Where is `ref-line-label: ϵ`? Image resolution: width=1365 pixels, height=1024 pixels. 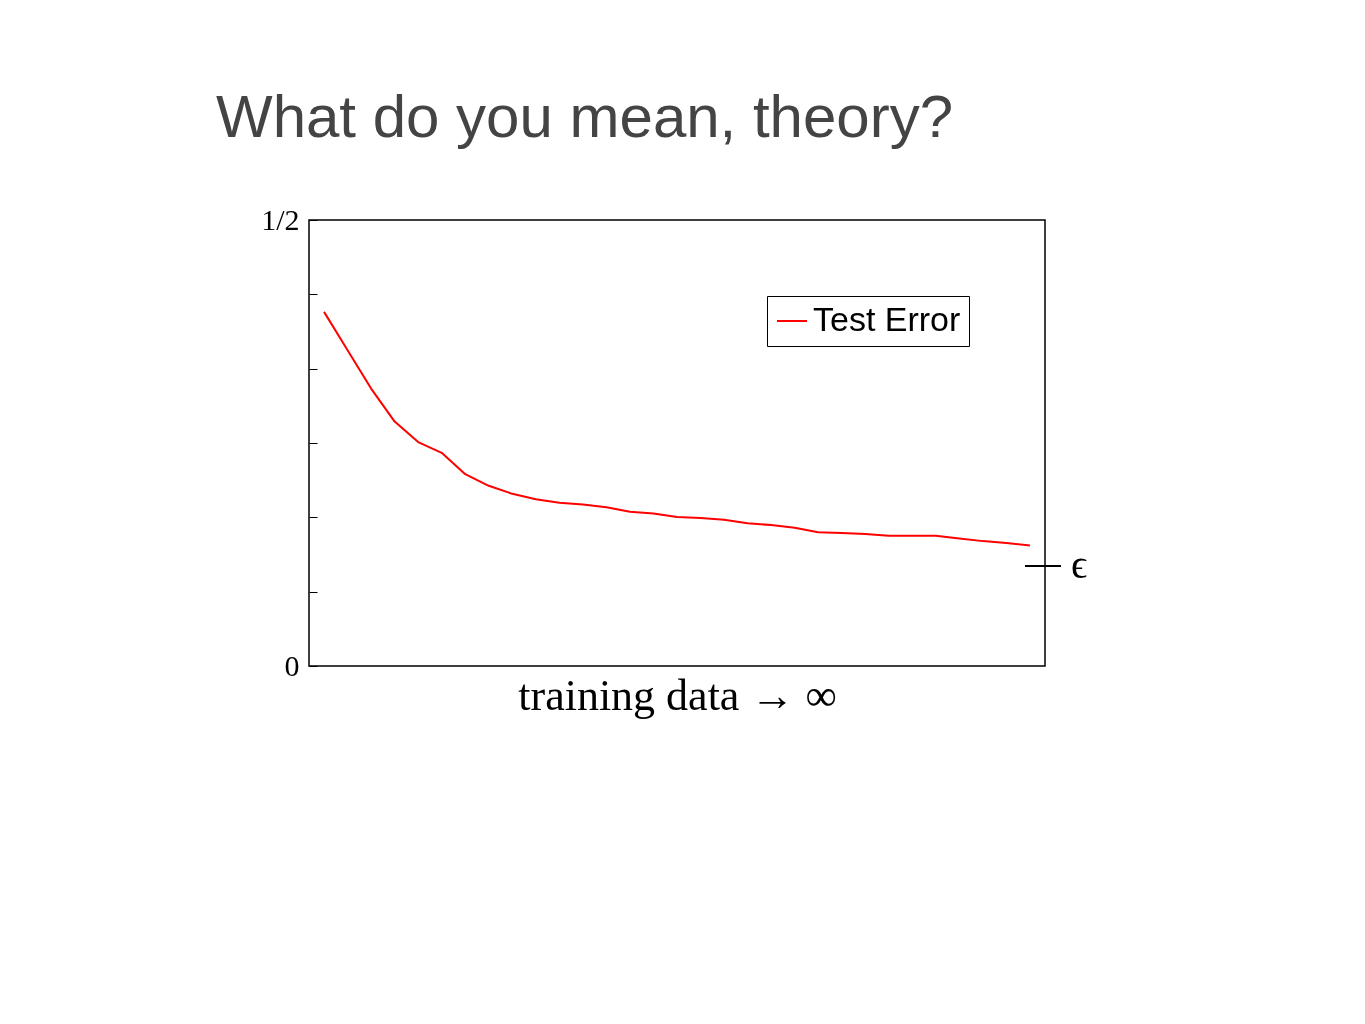 ref-line-label: ϵ is located at coordinates (1079, 565).